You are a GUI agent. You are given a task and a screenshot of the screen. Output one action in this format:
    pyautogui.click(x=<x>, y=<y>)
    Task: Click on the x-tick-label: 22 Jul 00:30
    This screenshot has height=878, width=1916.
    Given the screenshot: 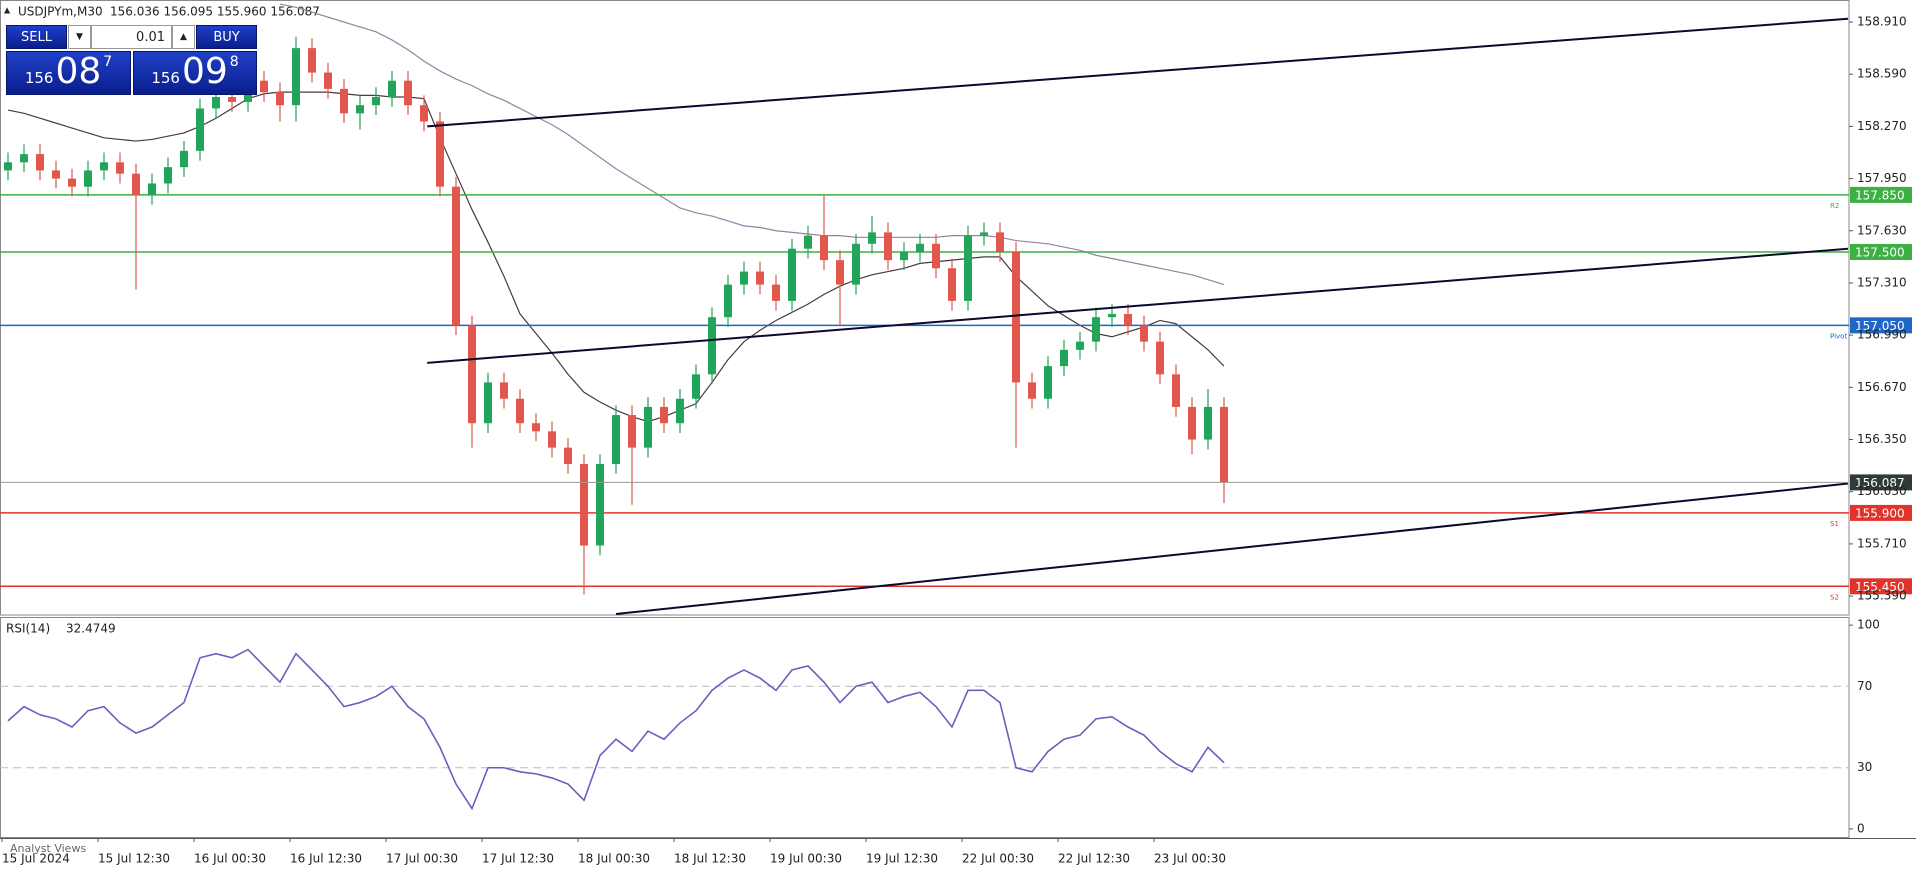 What is the action you would take?
    pyautogui.click(x=998, y=859)
    